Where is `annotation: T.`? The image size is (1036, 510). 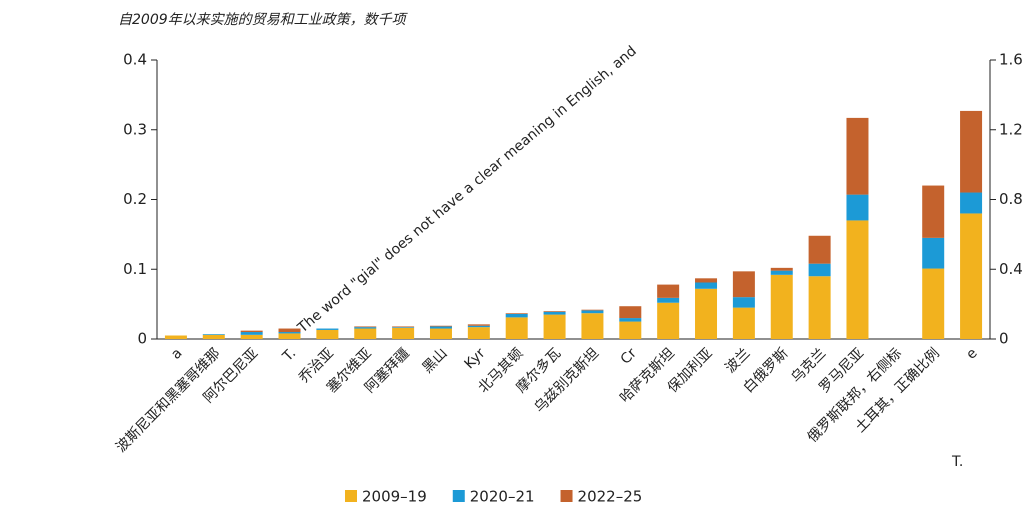
annotation: T. is located at coordinates (957, 462).